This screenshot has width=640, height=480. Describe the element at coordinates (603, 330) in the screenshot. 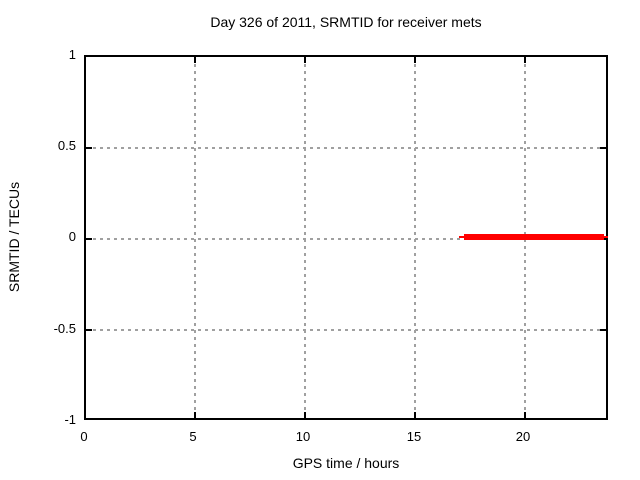

I see `tick-y-right--0.5` at that location.